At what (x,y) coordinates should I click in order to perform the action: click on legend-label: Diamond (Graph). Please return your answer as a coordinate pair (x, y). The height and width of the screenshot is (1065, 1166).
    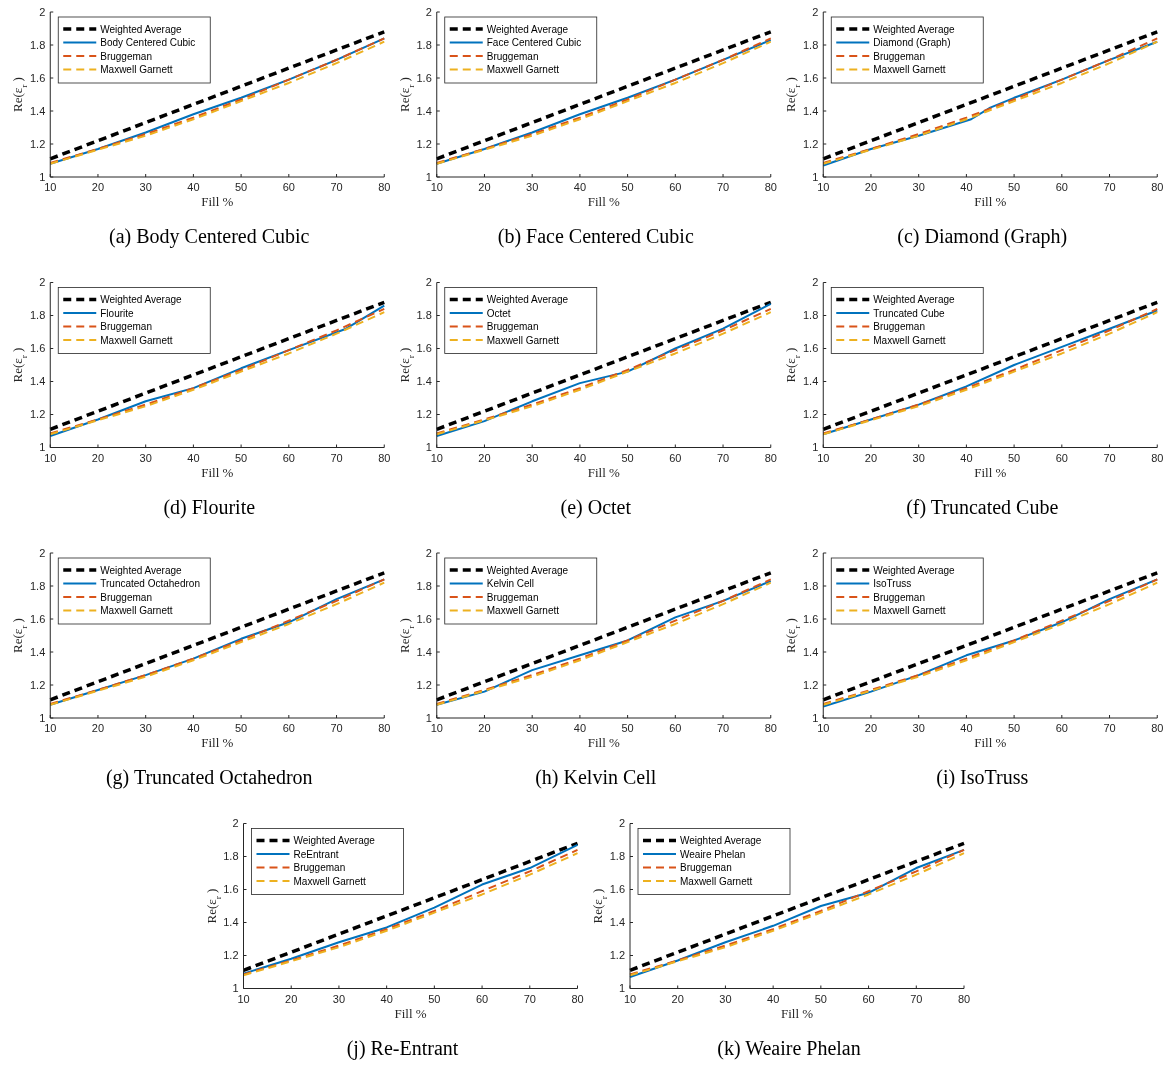
    Looking at the image, I should click on (912, 42).